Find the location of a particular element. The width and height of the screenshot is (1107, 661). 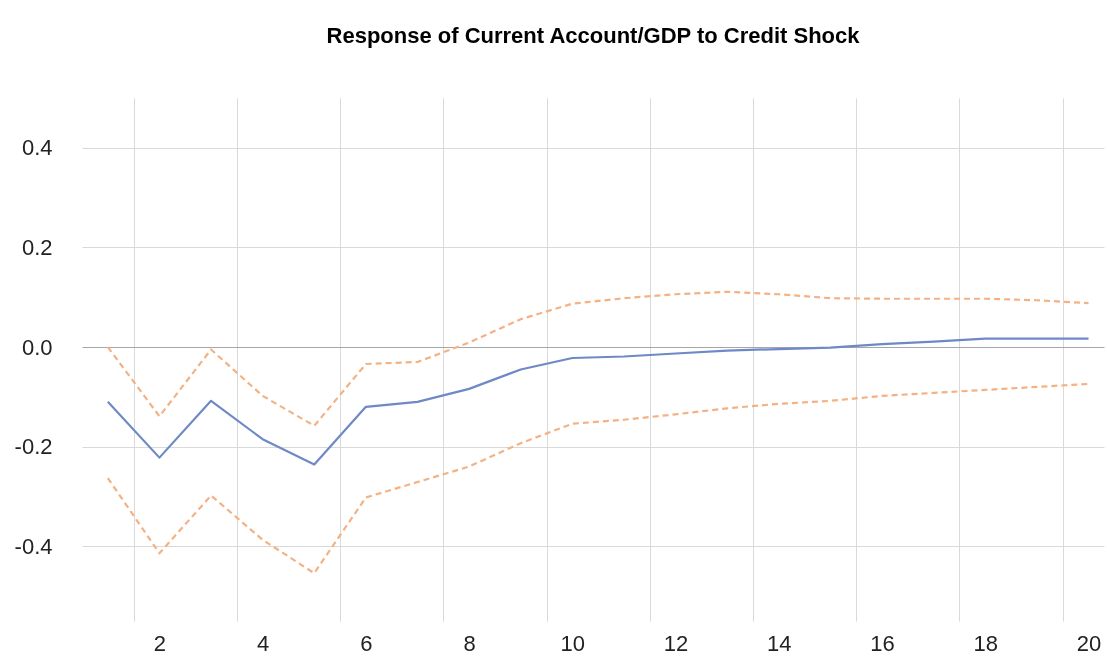

x-tick-label: 20 is located at coordinates (1089, 643).